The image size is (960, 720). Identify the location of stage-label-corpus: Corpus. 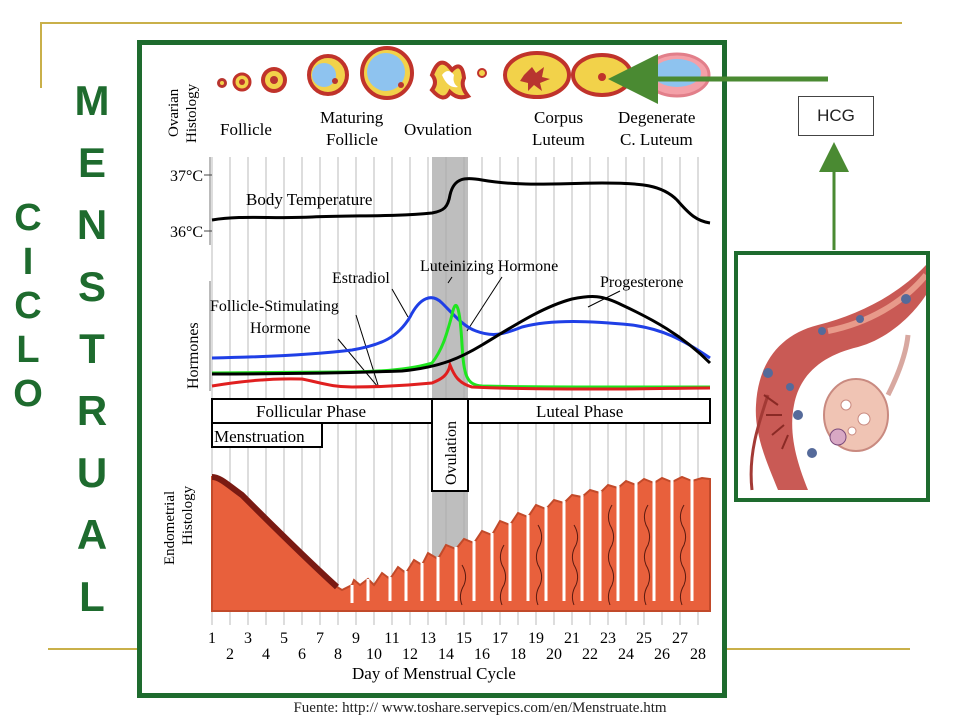
(558, 117).